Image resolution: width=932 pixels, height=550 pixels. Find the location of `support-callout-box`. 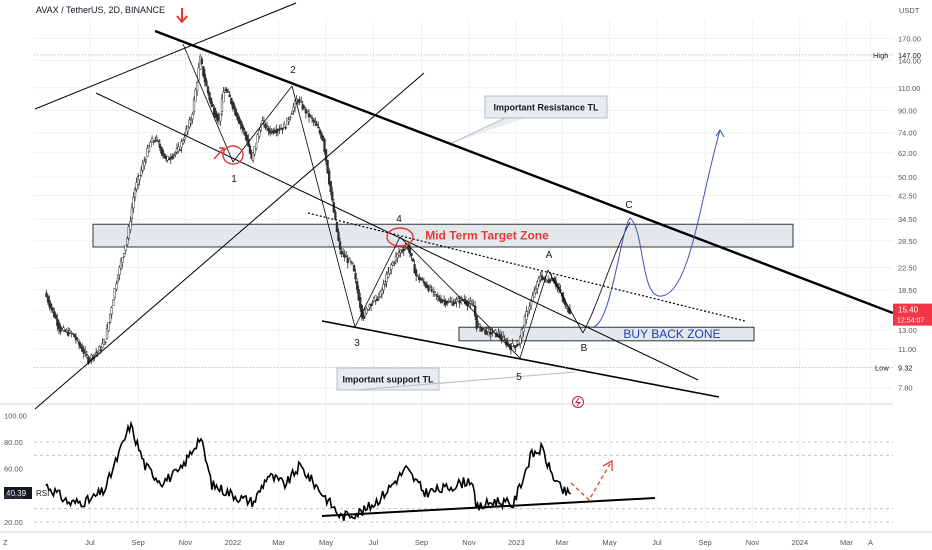

support-callout-box is located at coordinates (388, 379).